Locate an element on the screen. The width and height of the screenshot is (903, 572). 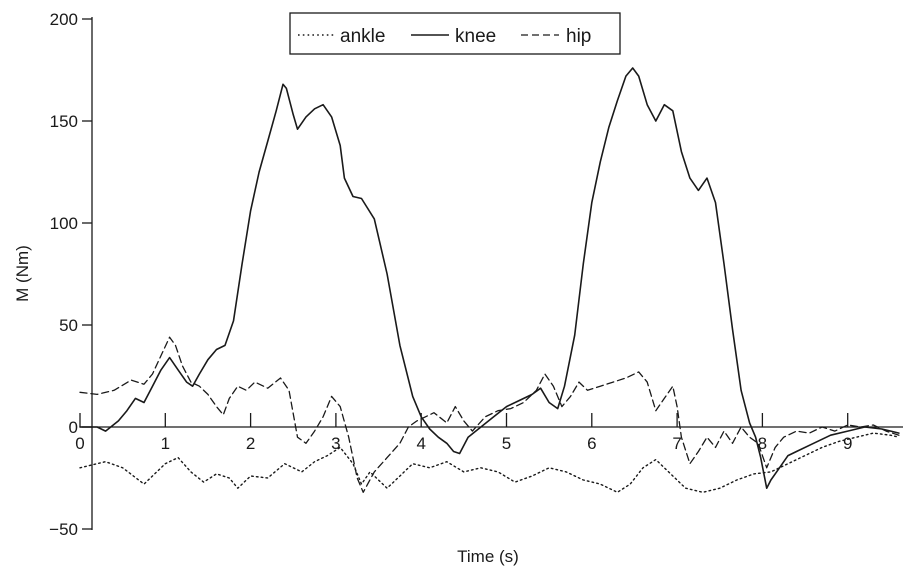
y-tick-label: 50 is located at coordinates (68, 325).